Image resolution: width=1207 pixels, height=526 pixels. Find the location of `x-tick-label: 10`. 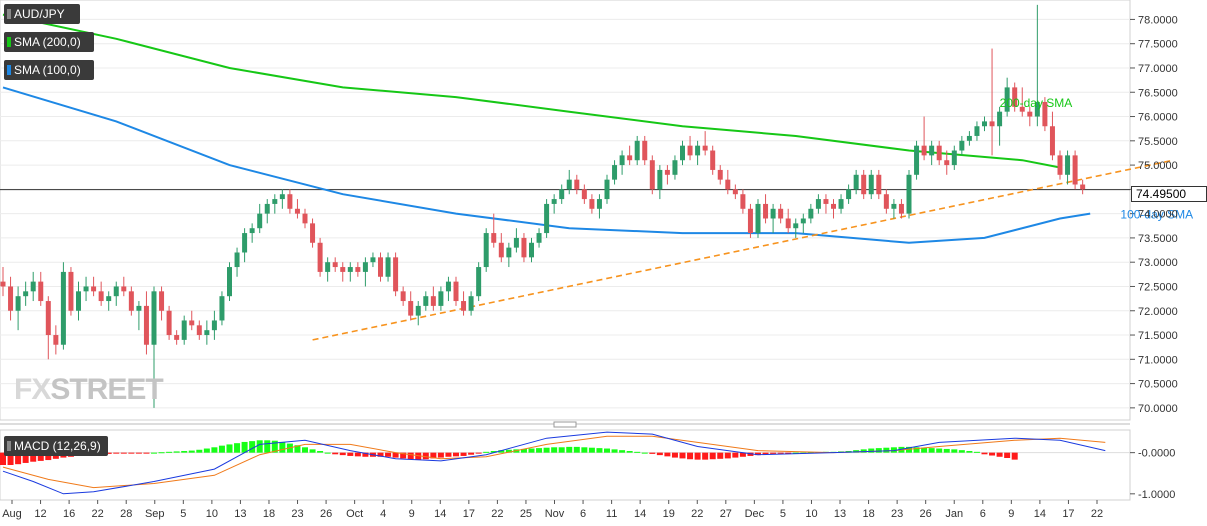

x-tick-label: 10 is located at coordinates (811, 514).